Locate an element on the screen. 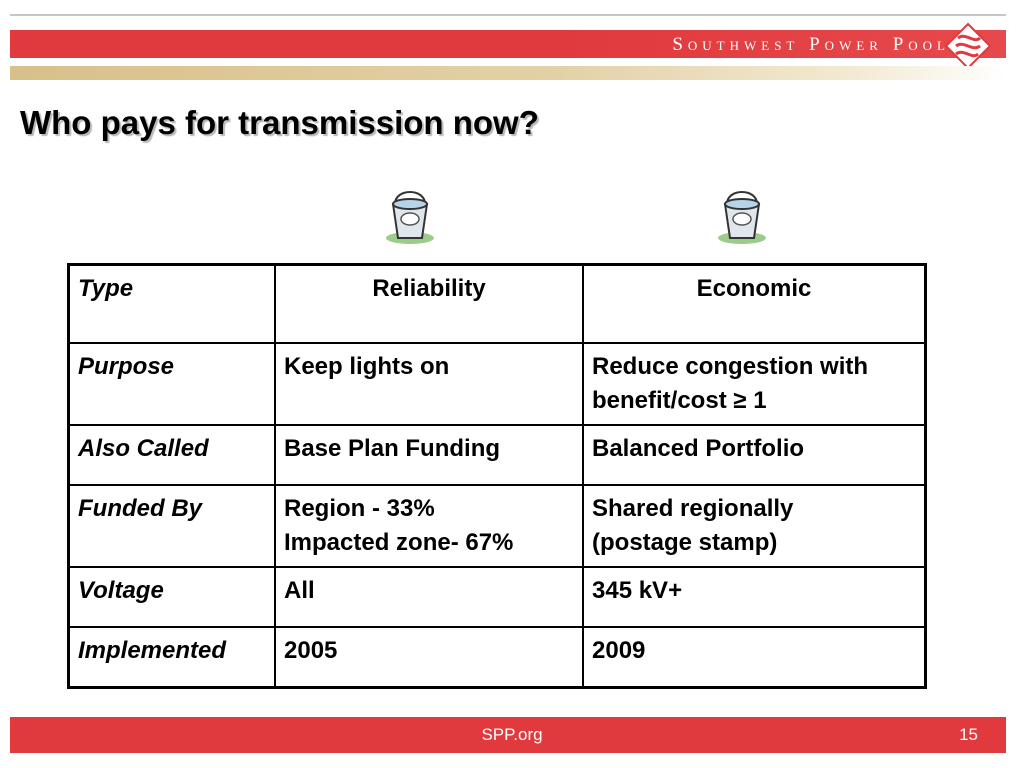 The height and width of the screenshot is (768, 1024). funded-by-postage: (postage stamp) is located at coordinates (685, 542).